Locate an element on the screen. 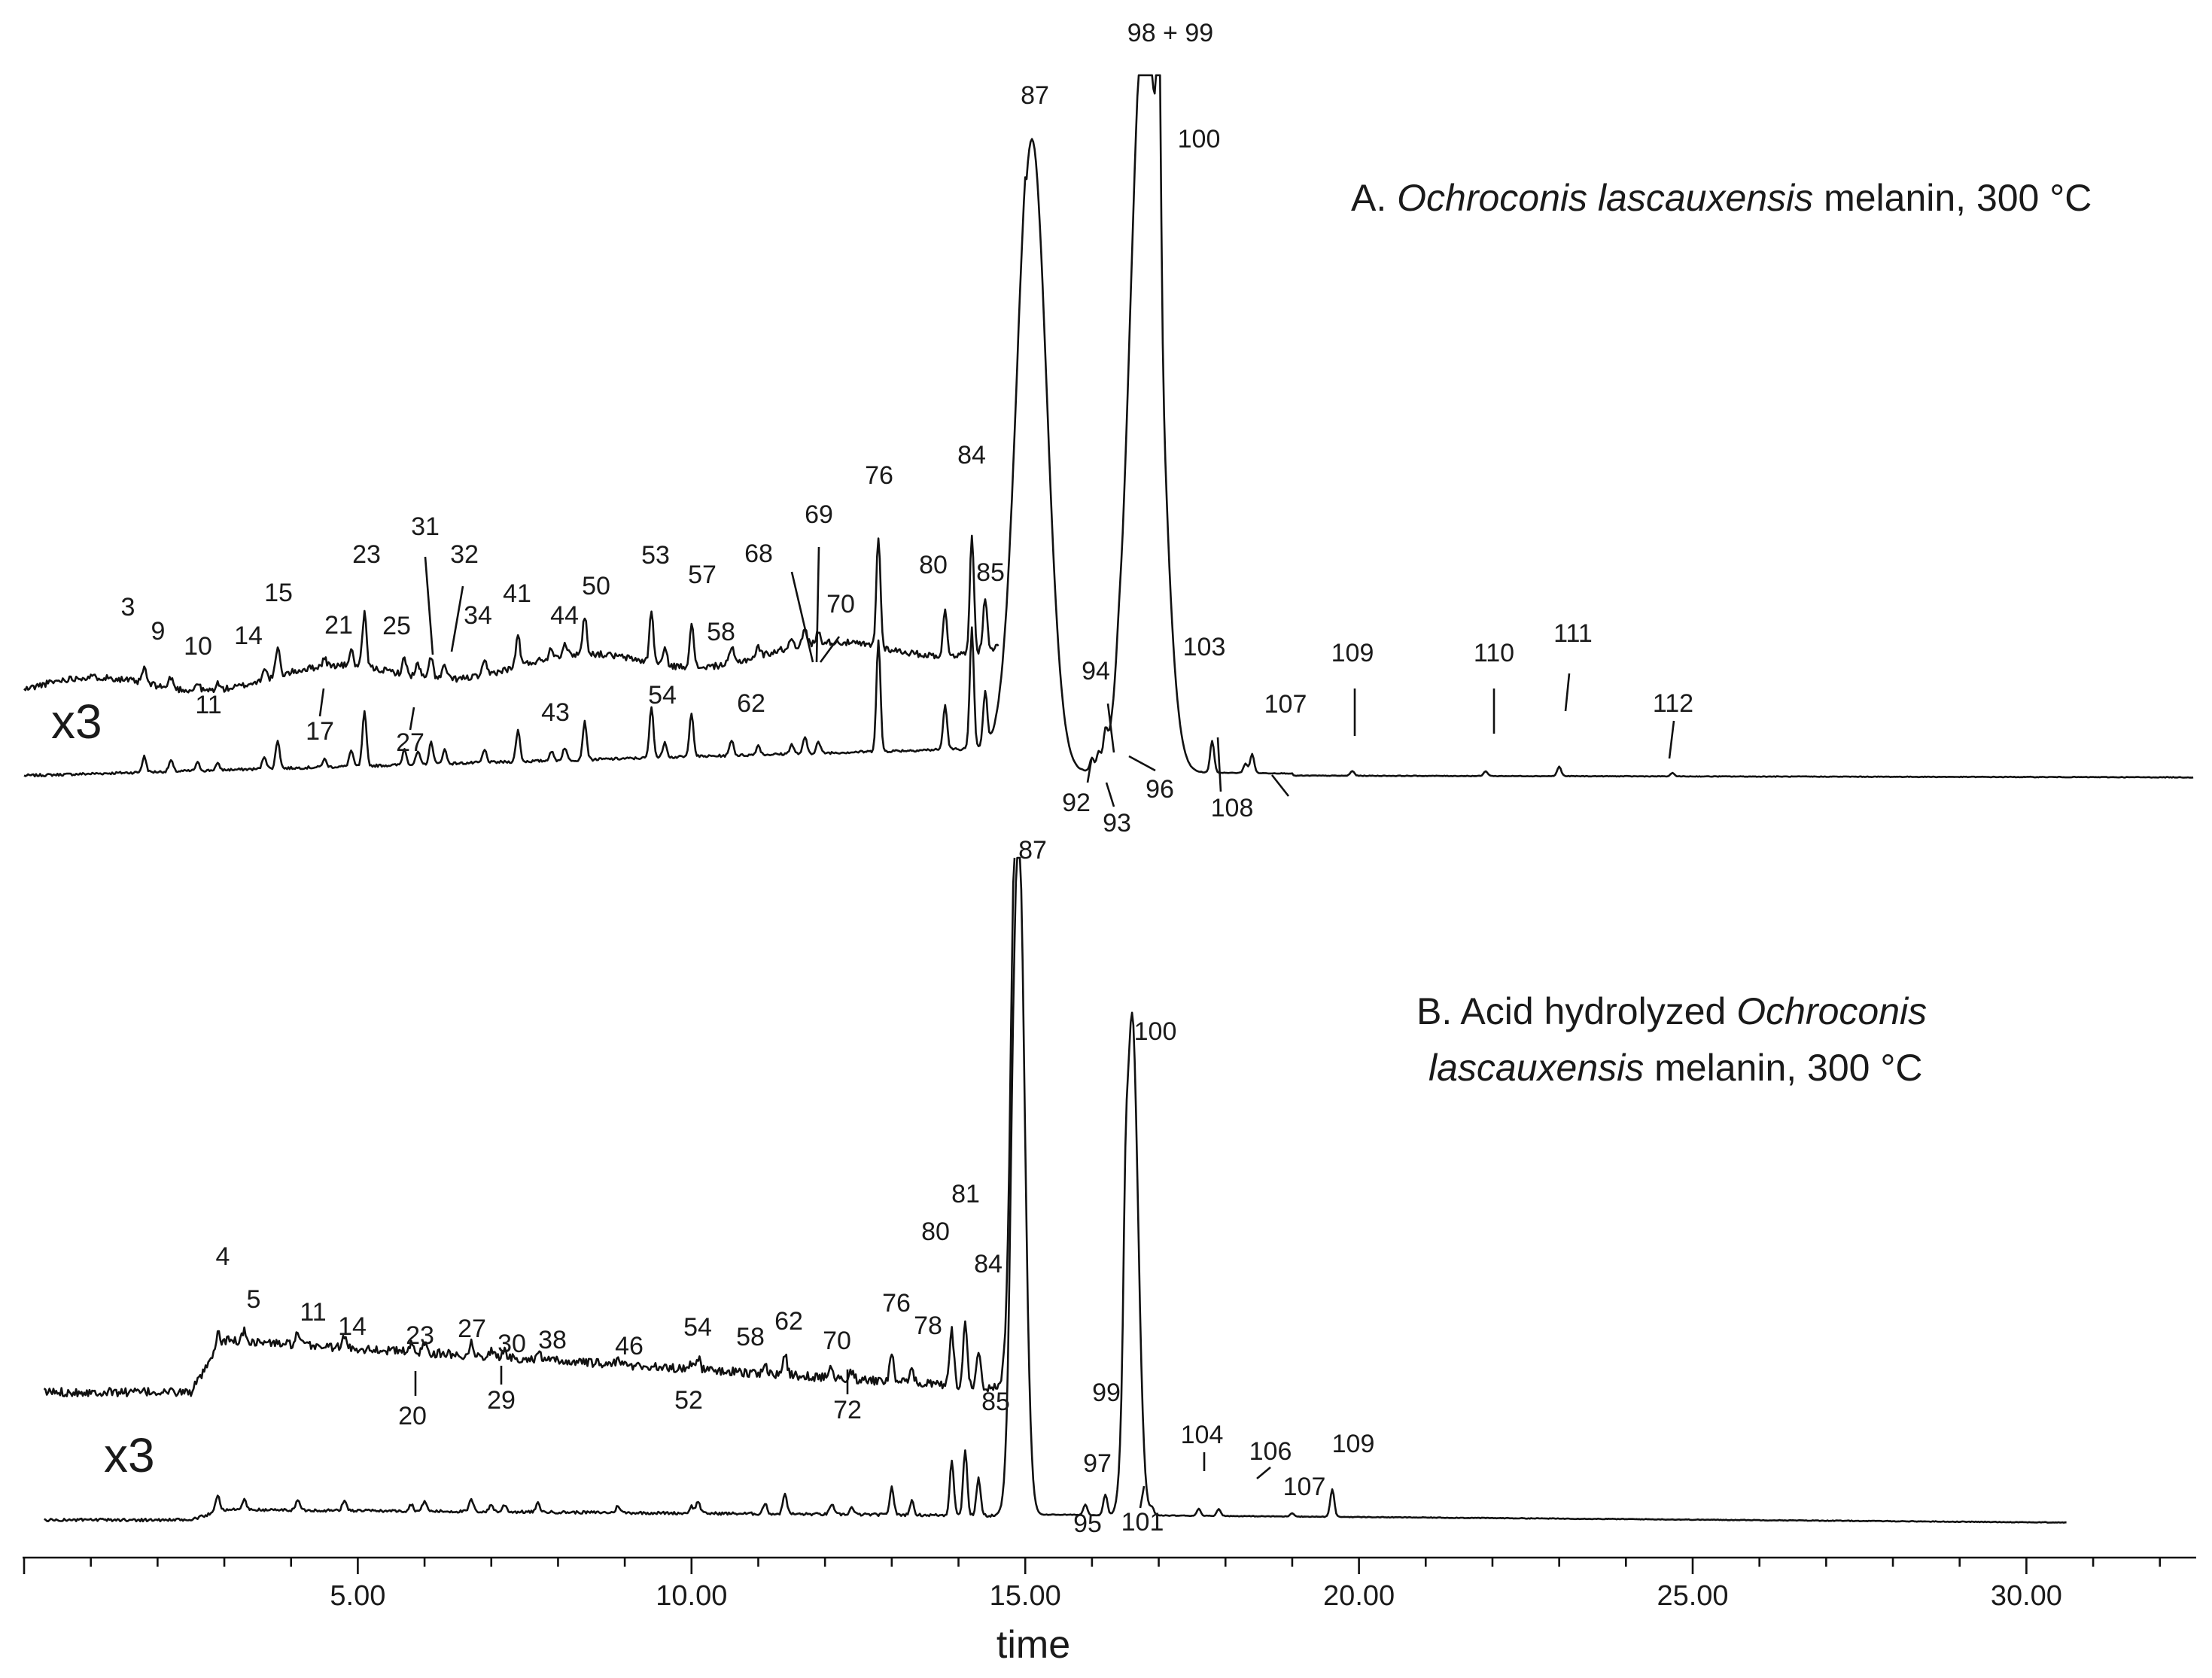  peak-label-b-78: 78 is located at coordinates (928, 1326).